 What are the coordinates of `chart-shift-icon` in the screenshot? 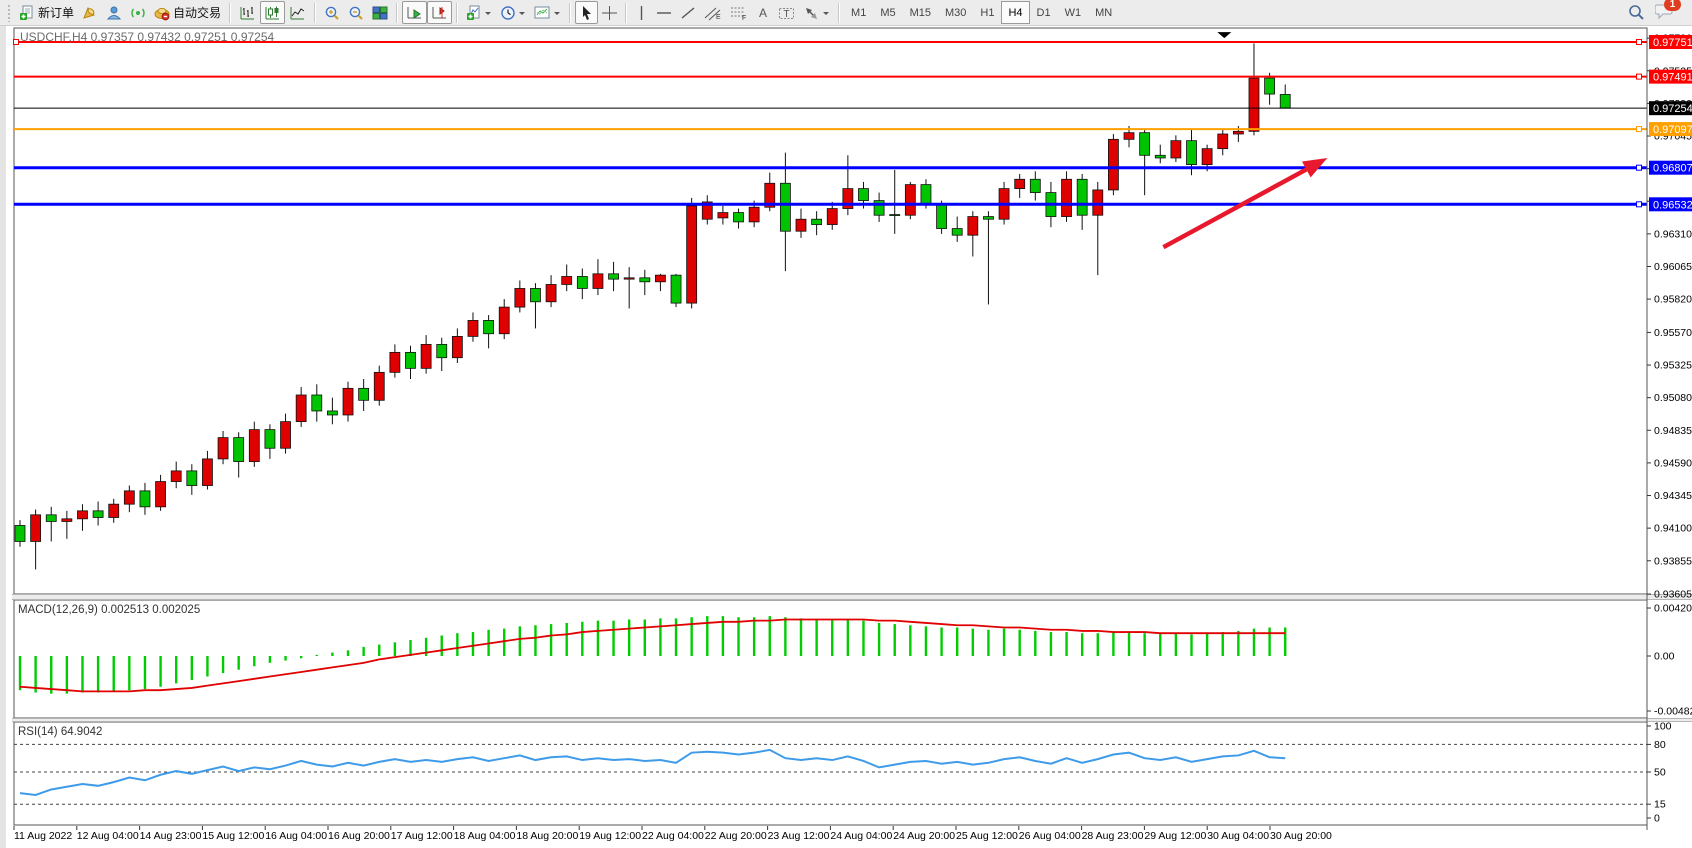 It's located at (439, 12).